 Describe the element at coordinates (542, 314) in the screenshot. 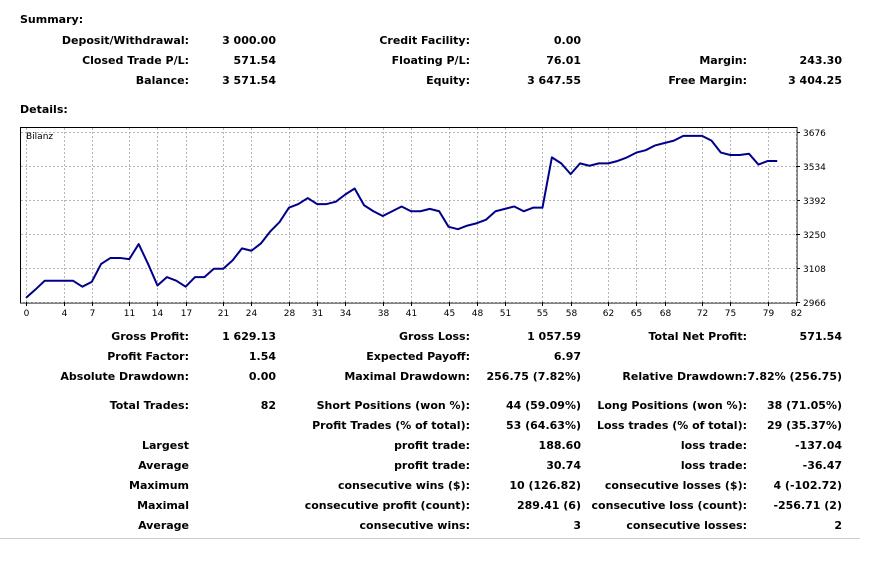

I see `chart-xtick-label: 55` at that location.